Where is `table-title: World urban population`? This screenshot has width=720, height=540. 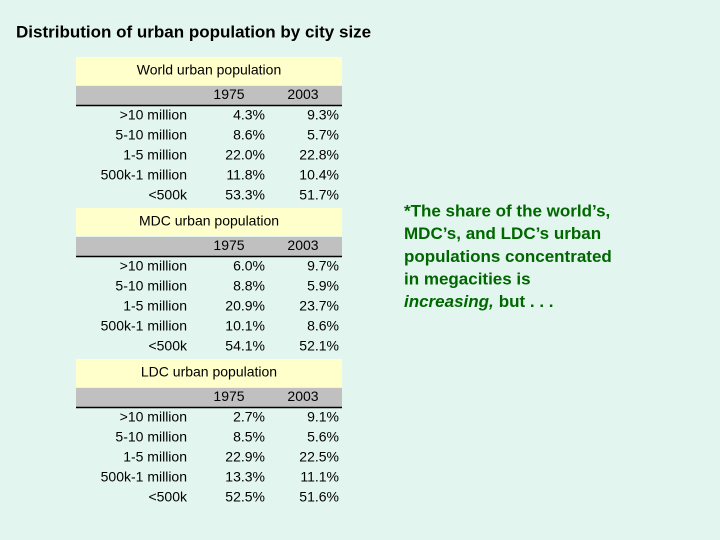
table-title: World urban population is located at coordinates (209, 70).